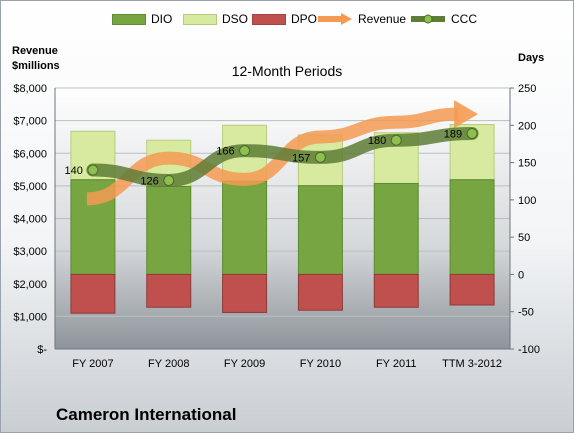  Describe the element at coordinates (304, 19) in the screenshot. I see `legend-label-dpo: DPO` at that location.